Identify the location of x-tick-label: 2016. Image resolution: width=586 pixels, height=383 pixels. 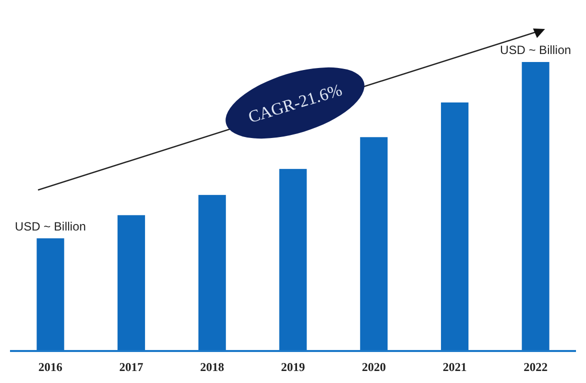
(50, 367).